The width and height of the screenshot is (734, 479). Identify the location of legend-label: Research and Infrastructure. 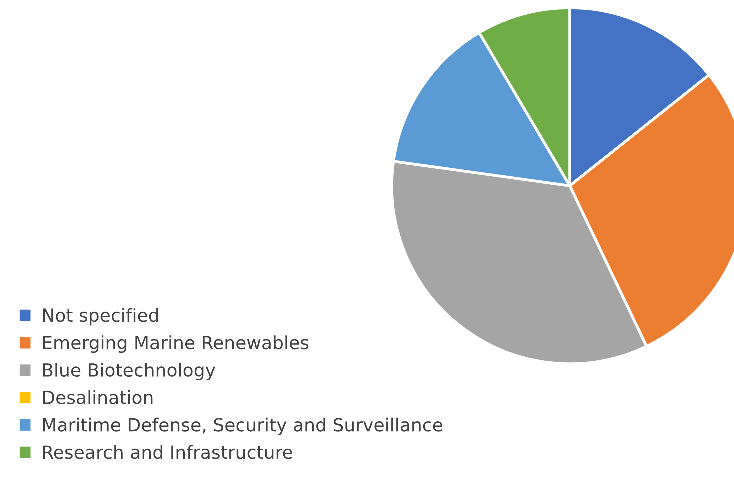
(167, 452).